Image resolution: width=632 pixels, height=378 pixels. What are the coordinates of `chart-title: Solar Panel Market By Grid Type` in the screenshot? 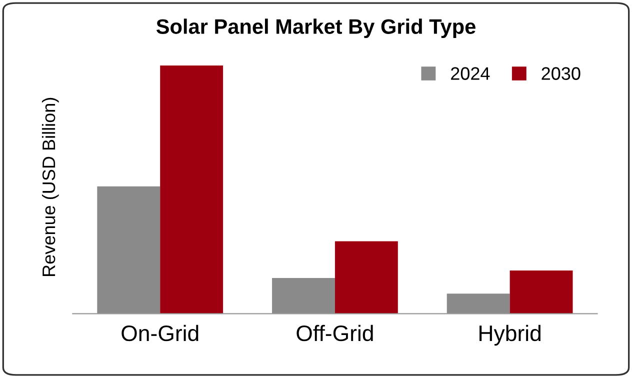 It's located at (316, 28).